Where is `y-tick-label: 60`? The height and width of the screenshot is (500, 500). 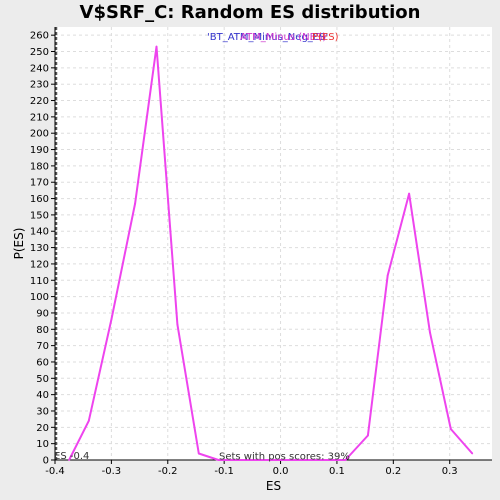 y-tick-label: 60 is located at coordinates (42, 362).